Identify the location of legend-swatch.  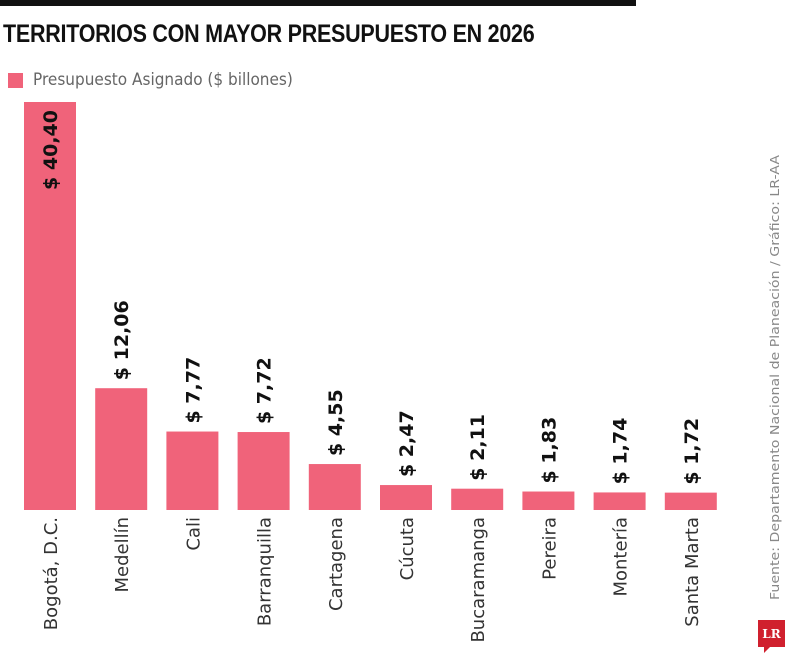
(15, 80).